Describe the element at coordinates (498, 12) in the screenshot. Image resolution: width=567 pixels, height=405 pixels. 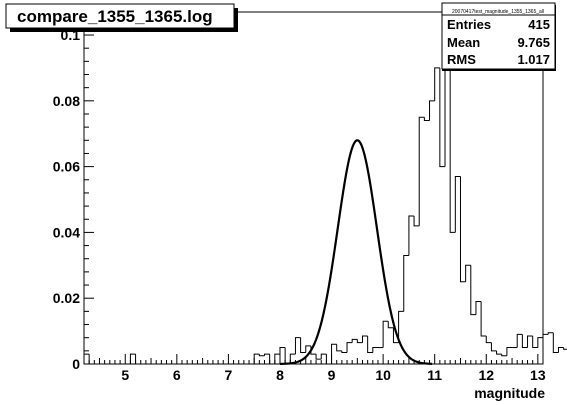
I see `stats-name: 20070417test_magnitude_1355_1365_all` at that location.